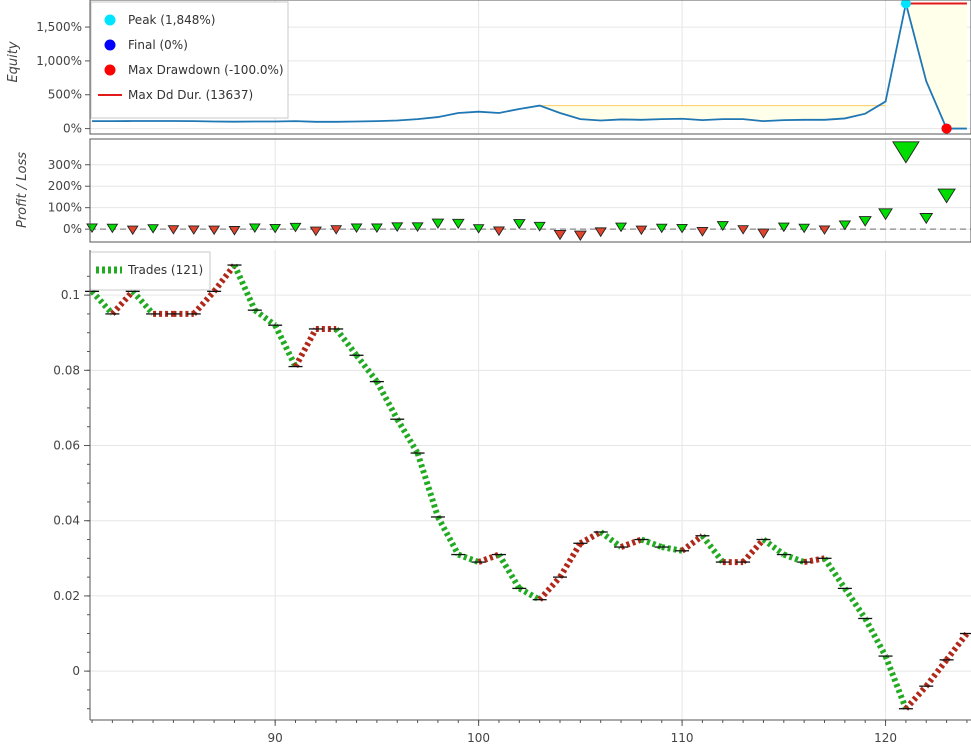  Describe the element at coordinates (158, 45) in the screenshot. I see `legend-final-label: Final (0%)` at that location.